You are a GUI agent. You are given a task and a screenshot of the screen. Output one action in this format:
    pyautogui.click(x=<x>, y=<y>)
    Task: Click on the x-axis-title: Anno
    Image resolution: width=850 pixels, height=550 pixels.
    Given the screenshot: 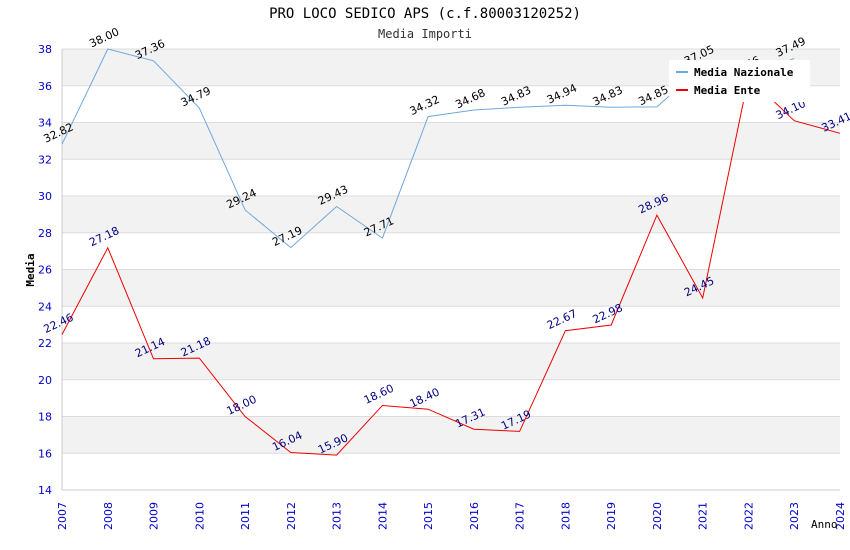 What is the action you would take?
    pyautogui.click(x=824, y=524)
    